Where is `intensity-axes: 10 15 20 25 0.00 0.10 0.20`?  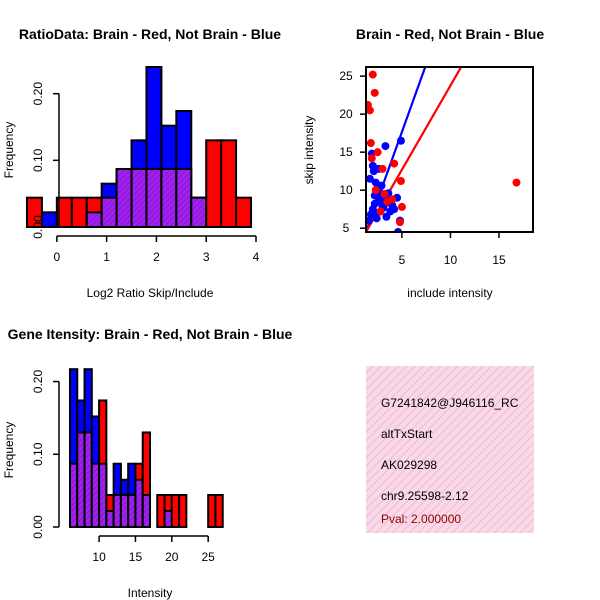
intensity-axes: 10 15 20 25 0.00 0.10 0.20 is located at coordinates (123, 467).